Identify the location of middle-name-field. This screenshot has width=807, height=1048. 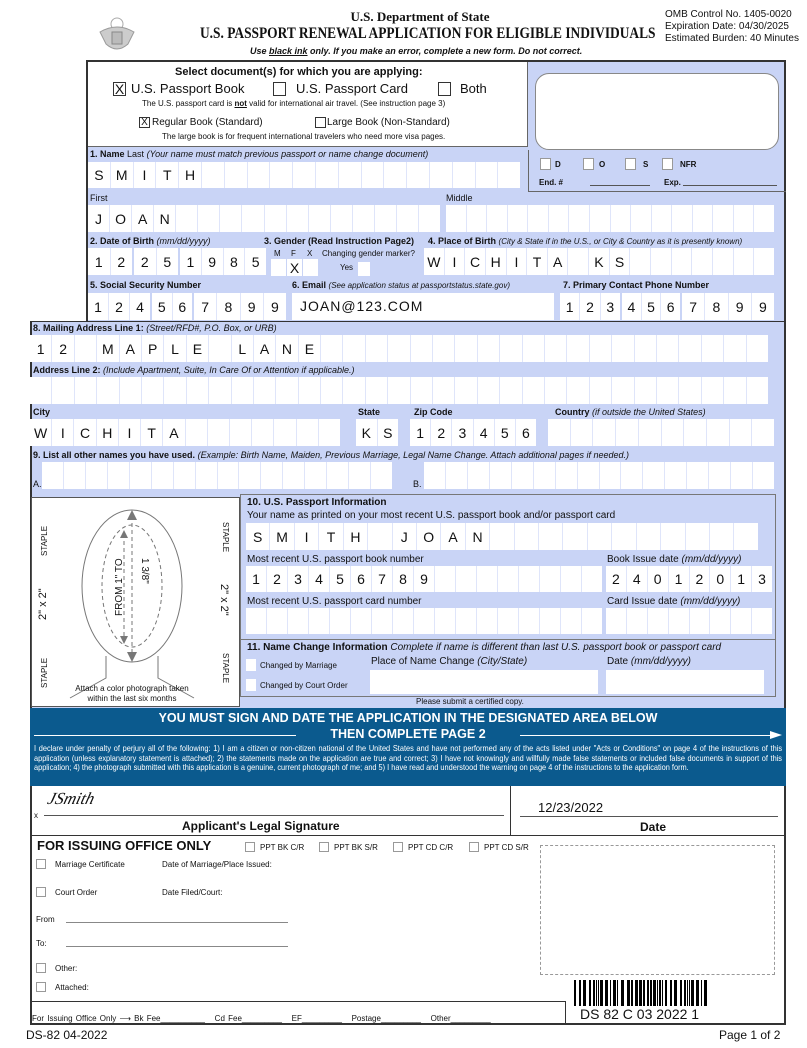
(610, 218).